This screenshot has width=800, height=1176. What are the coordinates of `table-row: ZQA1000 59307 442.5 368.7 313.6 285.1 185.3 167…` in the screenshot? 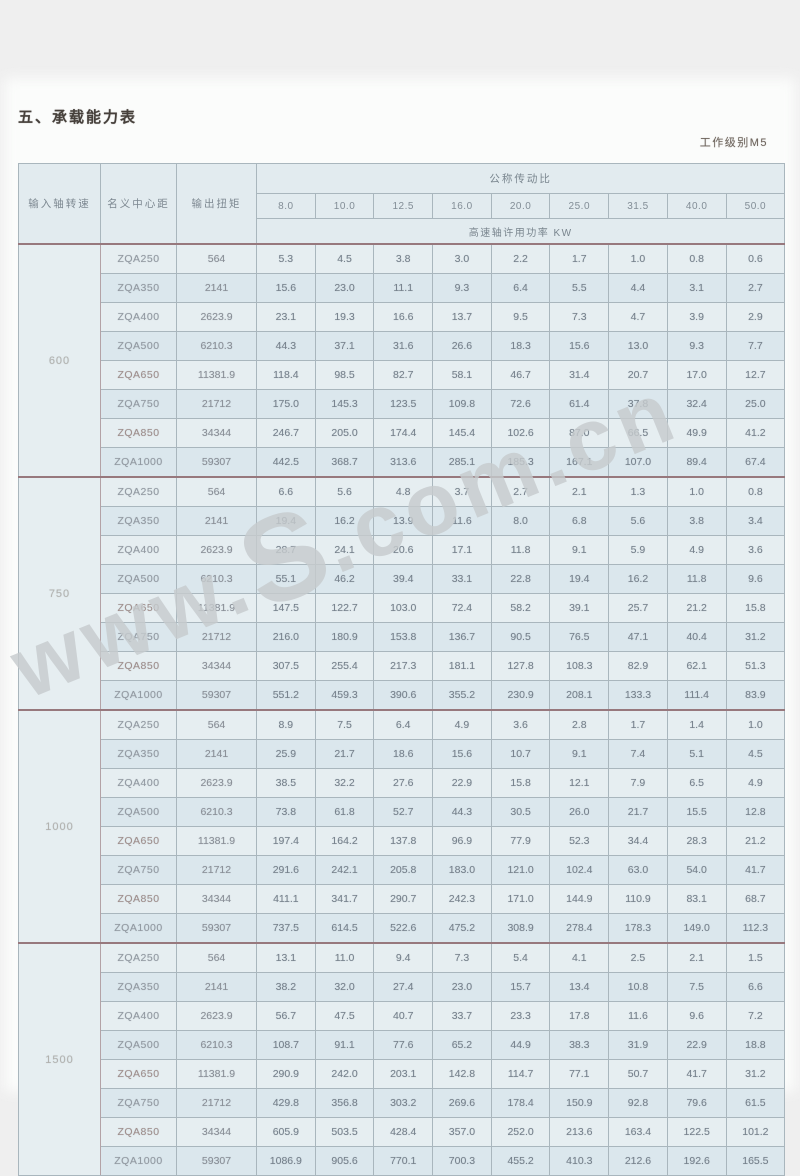 It's located at (402, 462).